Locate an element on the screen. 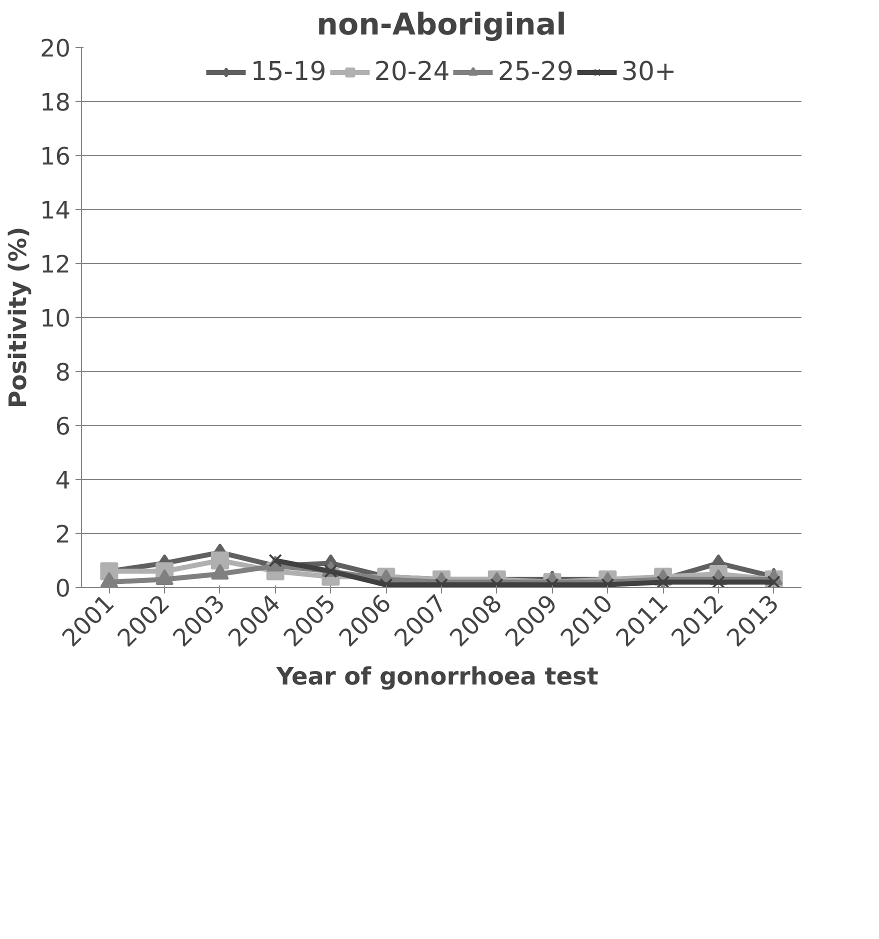  x-axis-title: Year of gonorrhoea test is located at coordinates (436, 676).